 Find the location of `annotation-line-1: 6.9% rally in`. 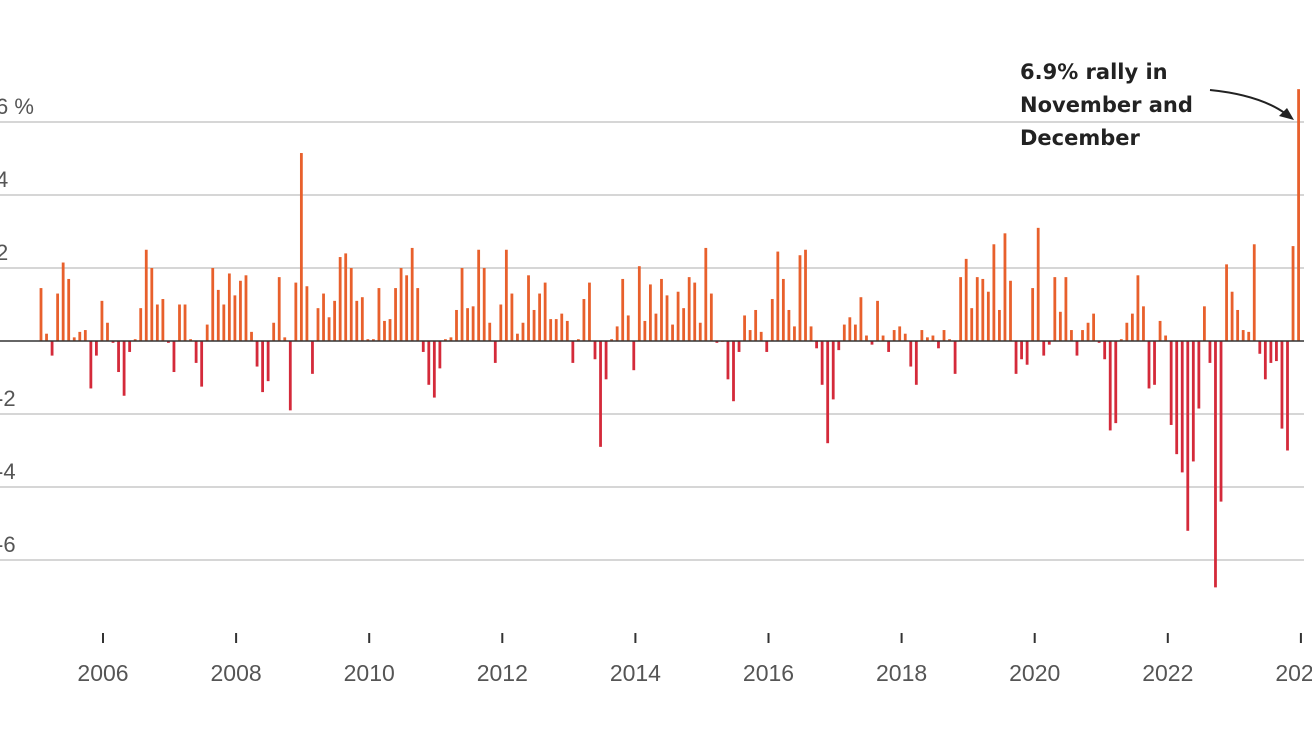

annotation-line-1: 6.9% rally in is located at coordinates (1094, 72).